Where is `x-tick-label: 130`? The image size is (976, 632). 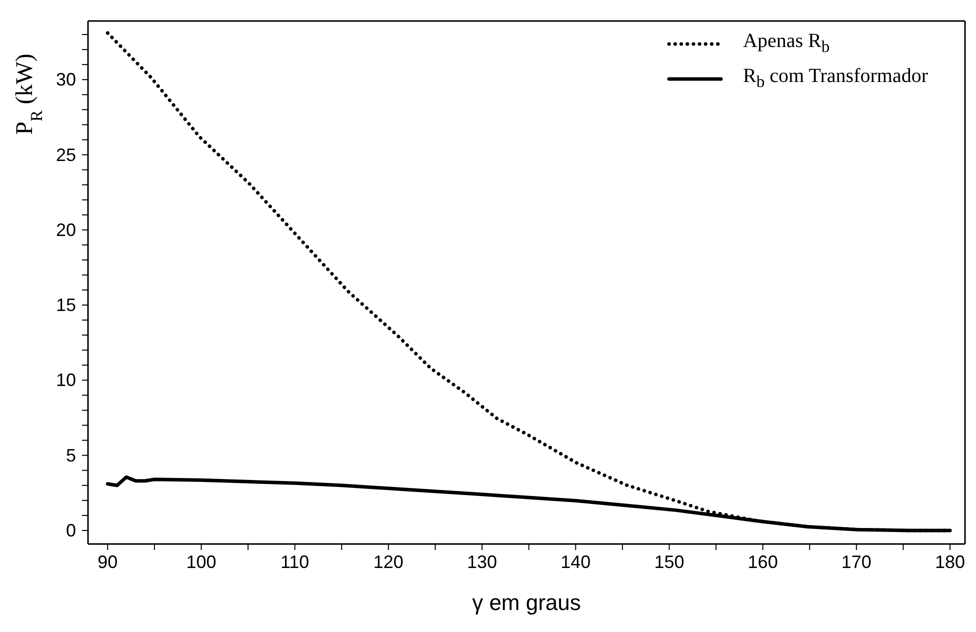
x-tick-label: 130 is located at coordinates (482, 562).